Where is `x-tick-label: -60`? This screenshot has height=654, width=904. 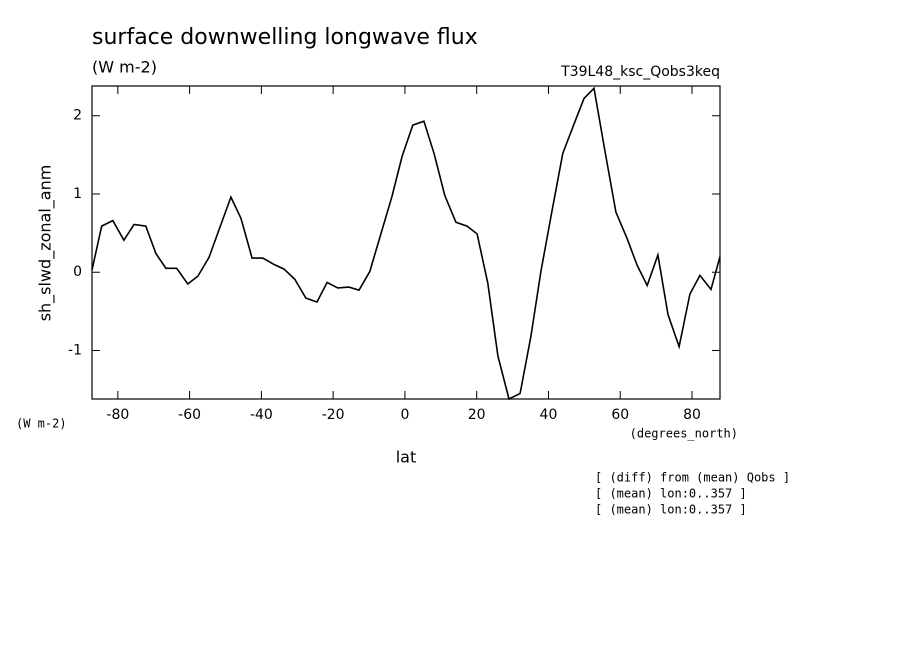 x-tick-label: -60 is located at coordinates (189, 415).